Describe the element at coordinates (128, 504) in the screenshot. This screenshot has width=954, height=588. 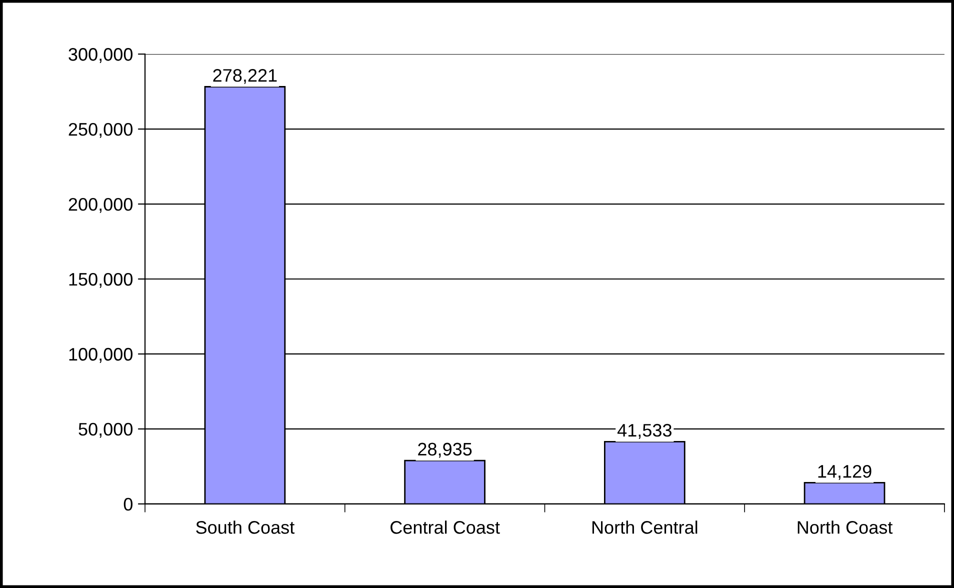
I see `y-tick-label: 0` at that location.